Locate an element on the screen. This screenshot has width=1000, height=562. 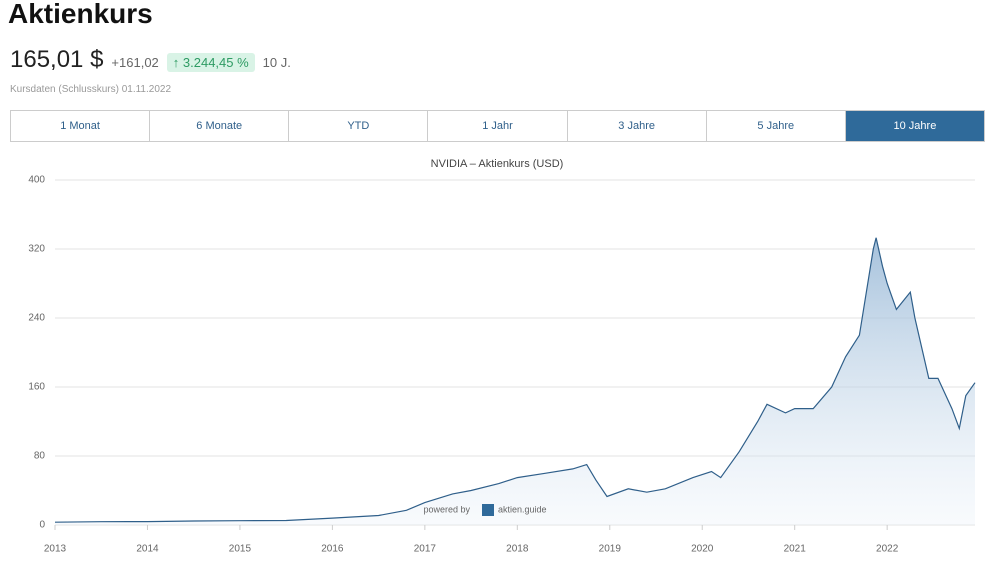
y-tick-label: 400 is located at coordinates (36, 180).